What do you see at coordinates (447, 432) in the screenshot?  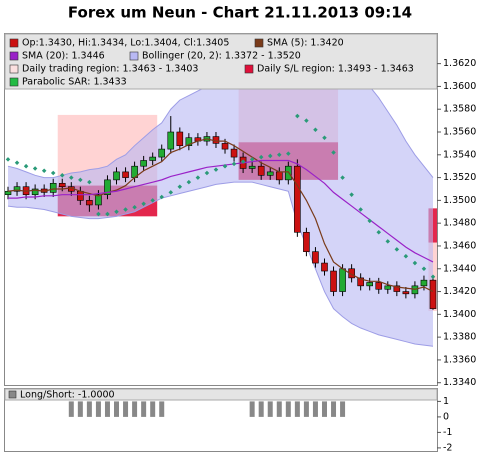 I see `y-tick-label: -1` at bounding box center [447, 432].